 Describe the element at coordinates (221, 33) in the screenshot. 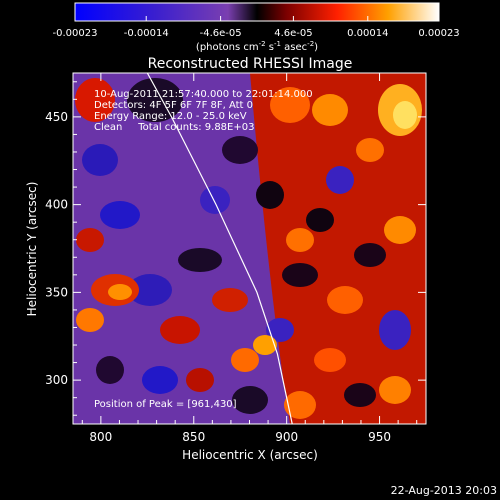

I see `colorbar-tick-label: -4.6e-05` at that location.